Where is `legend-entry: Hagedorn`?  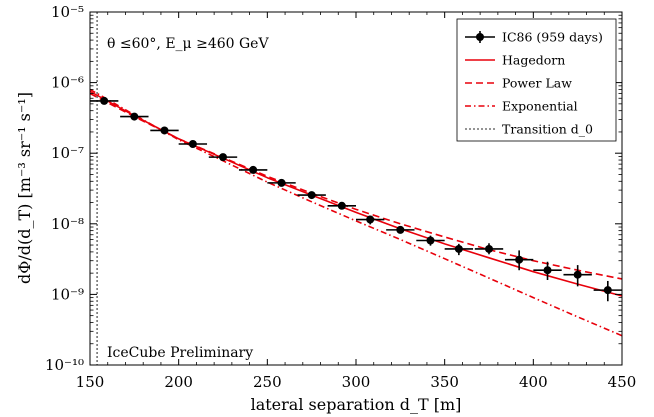 legend-entry: Hagedorn is located at coordinates (515, 60).